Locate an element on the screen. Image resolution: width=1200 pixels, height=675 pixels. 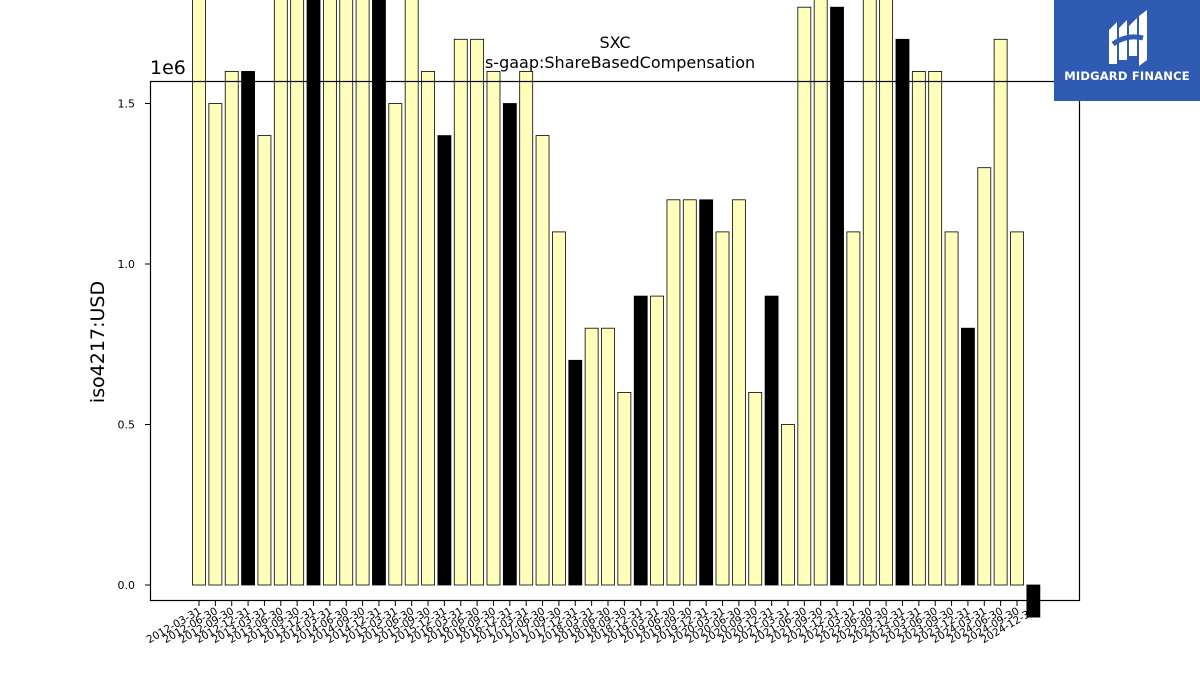
brand-badge: MIDGARD FINANCE is located at coordinates (1127, 50).